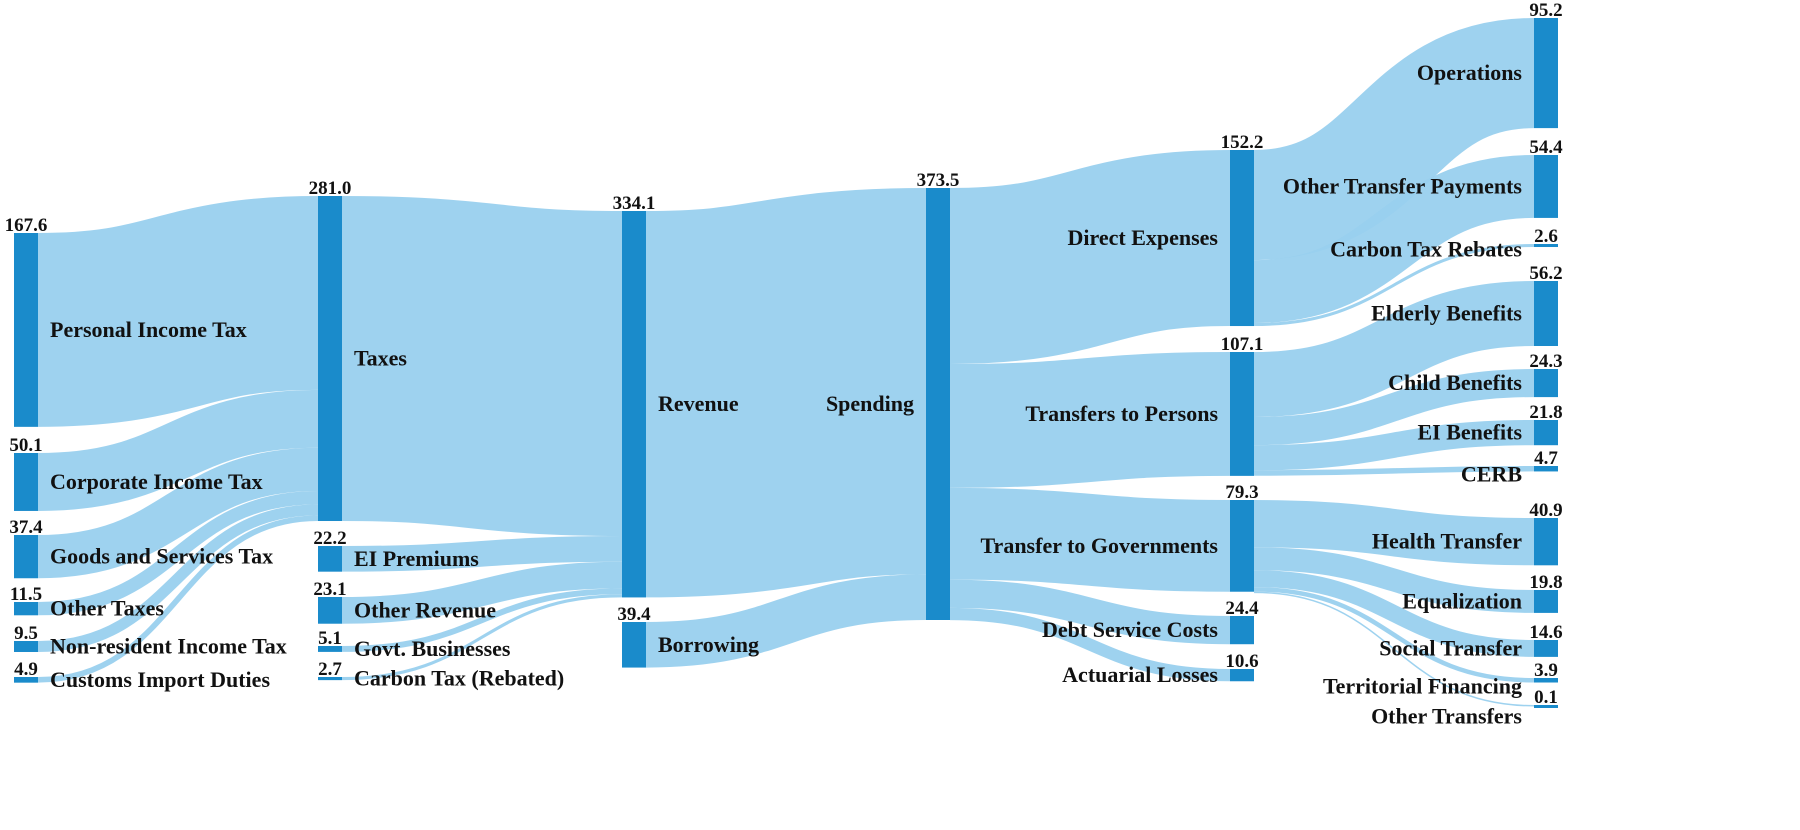  I want to click on value-label-dsc: 24.4, so click(1242, 608).